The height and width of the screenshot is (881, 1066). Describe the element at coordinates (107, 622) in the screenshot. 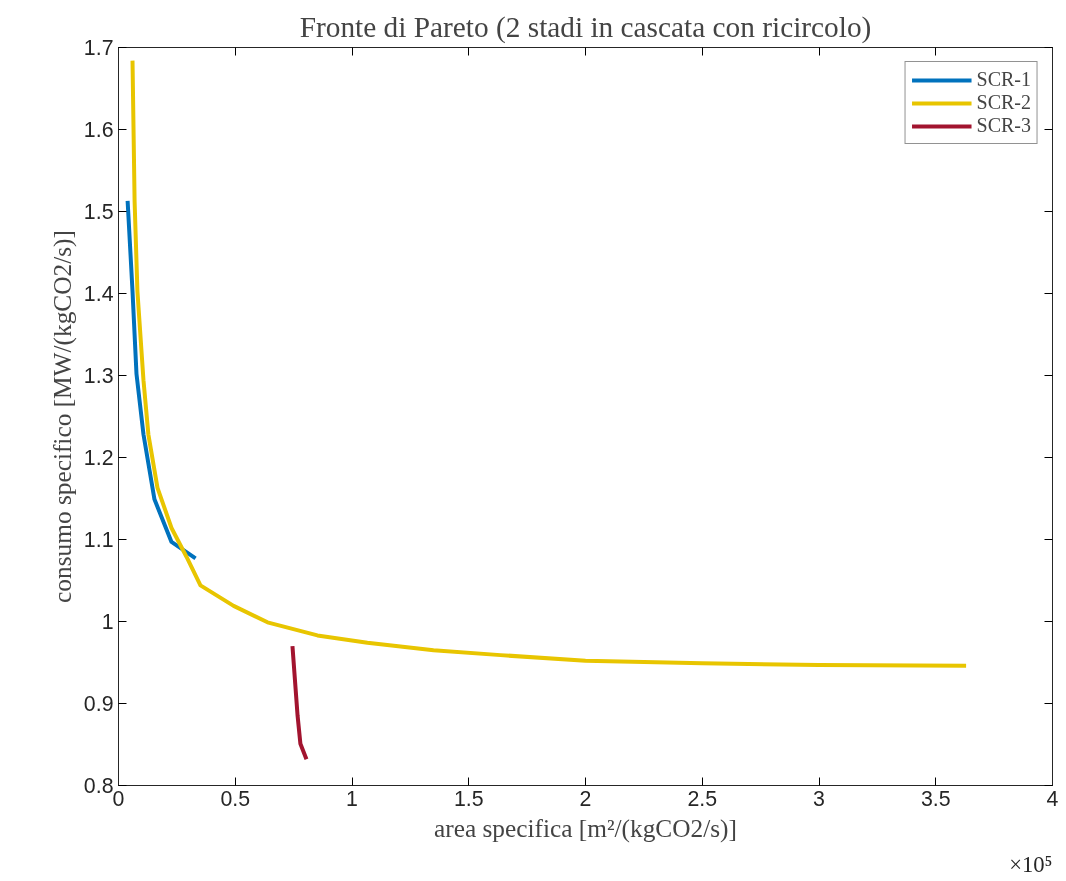

I see `y-tick-label: 1` at that location.